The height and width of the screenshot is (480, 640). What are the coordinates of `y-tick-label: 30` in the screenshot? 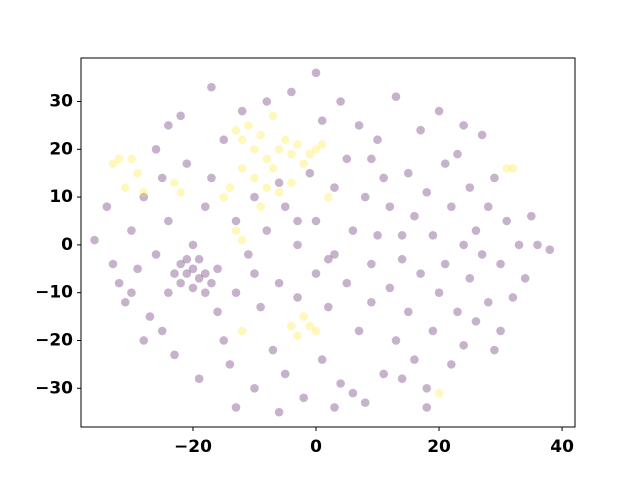 It's located at (61, 101).